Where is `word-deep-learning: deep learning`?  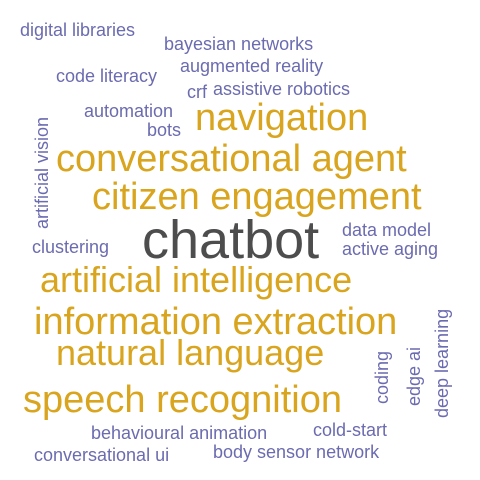 word-deep-learning: deep learning is located at coordinates (442, 363).